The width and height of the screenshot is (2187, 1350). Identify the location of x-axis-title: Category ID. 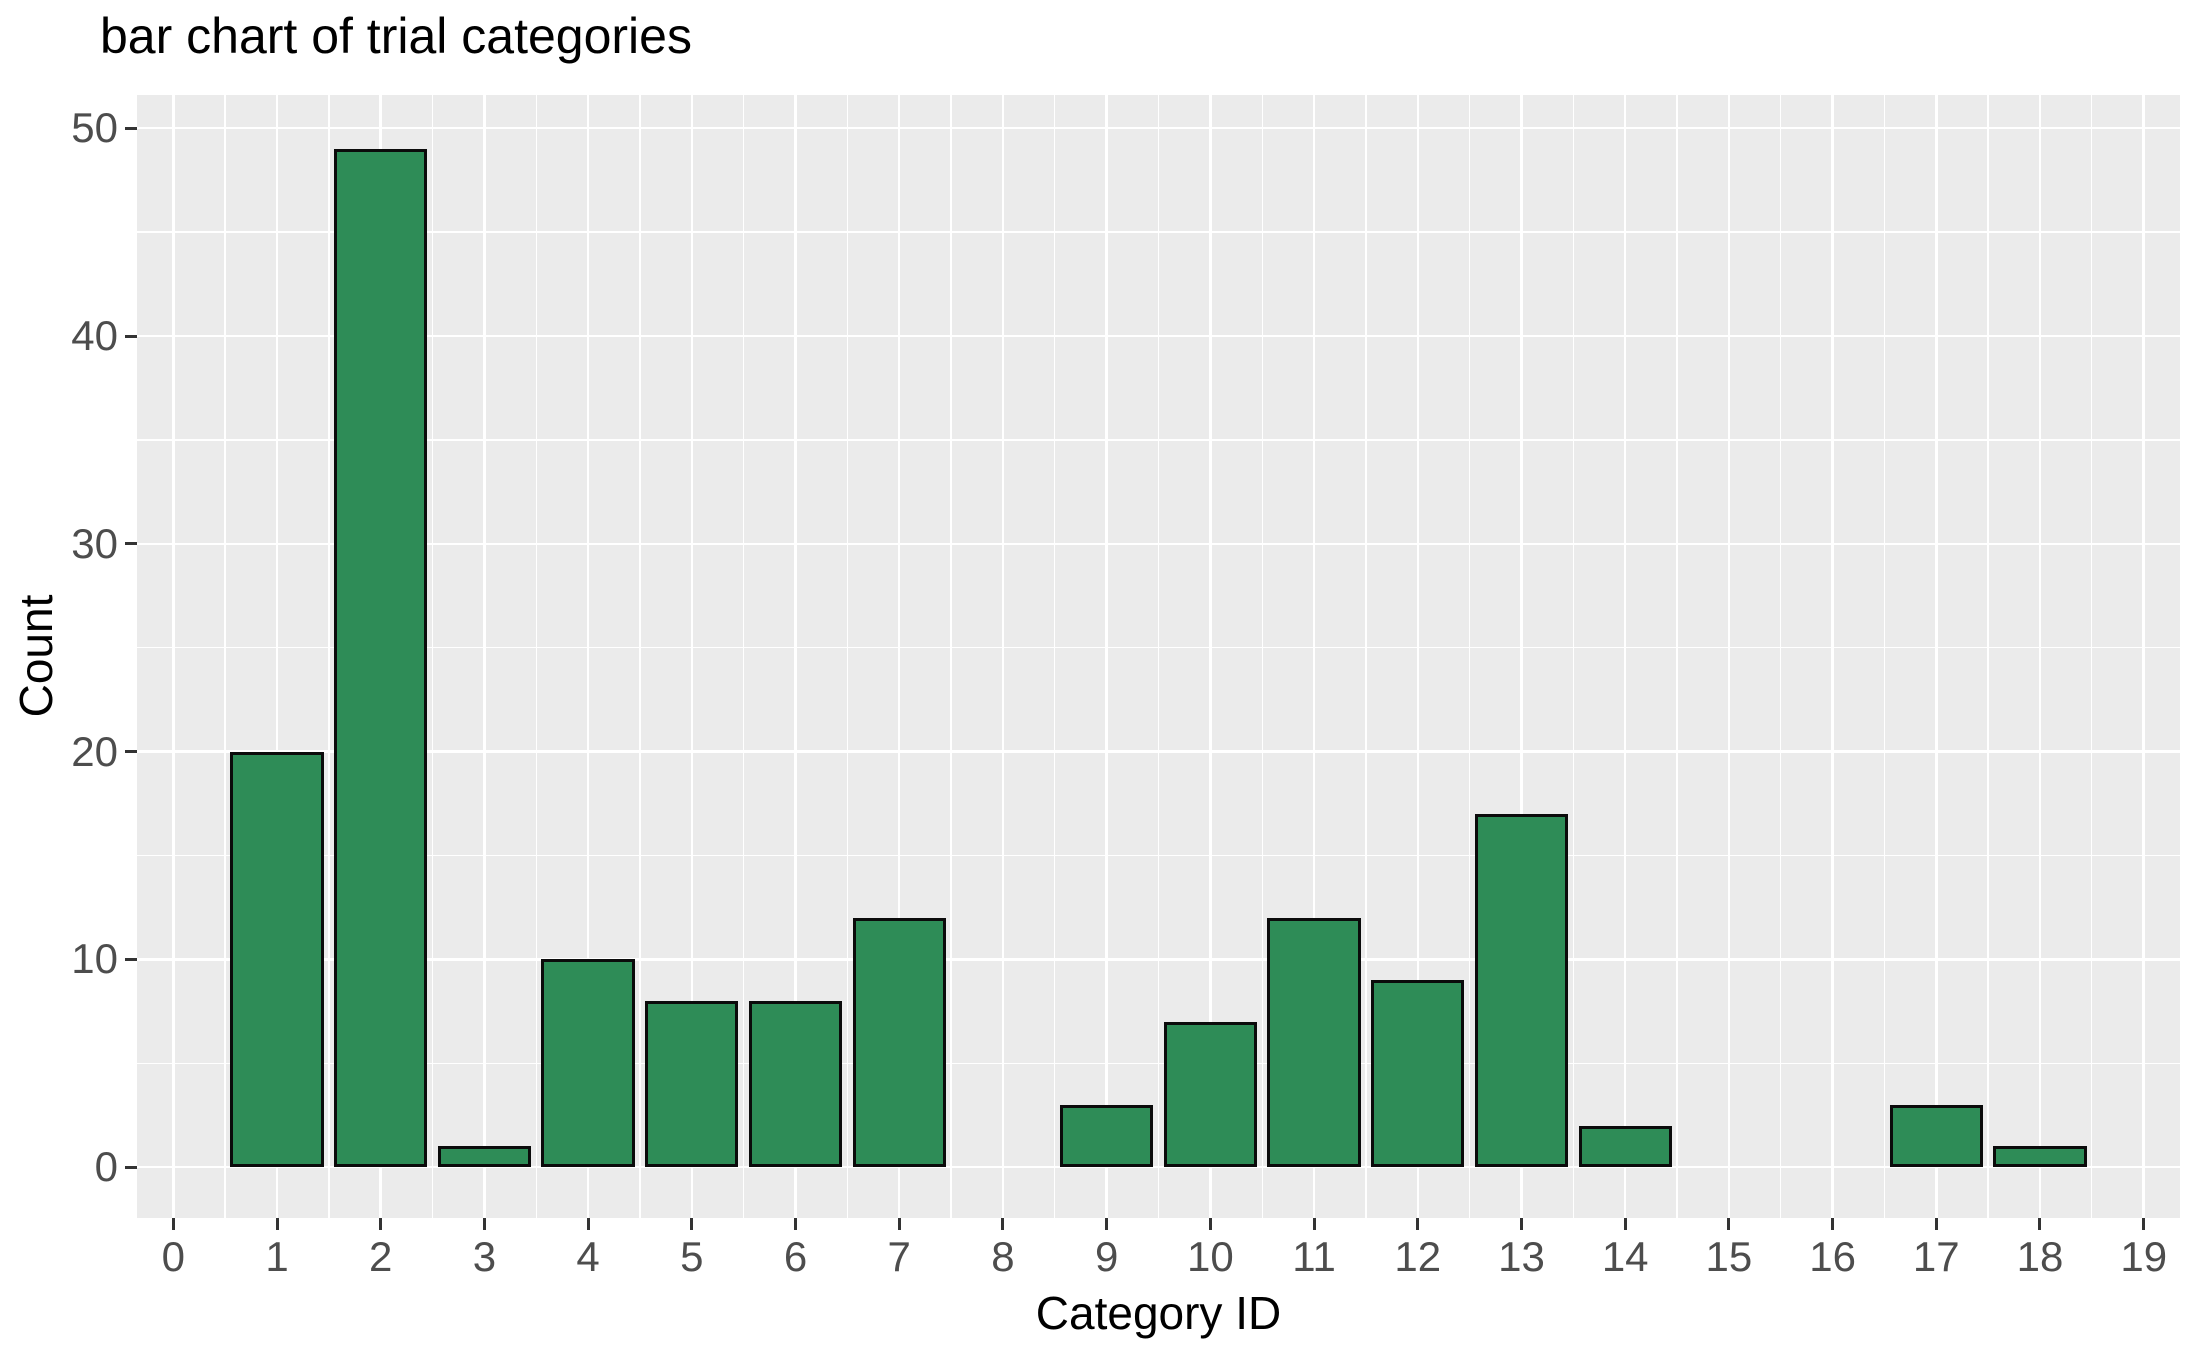
(1158, 1313).